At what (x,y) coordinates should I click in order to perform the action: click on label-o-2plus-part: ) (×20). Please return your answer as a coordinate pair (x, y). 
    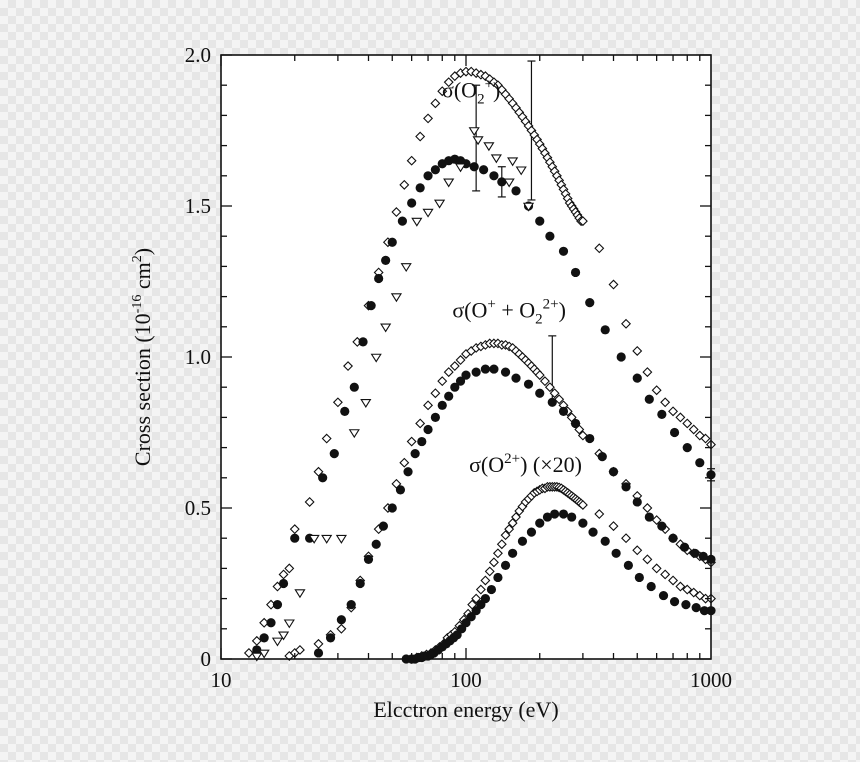
    Looking at the image, I should click on (551, 464).